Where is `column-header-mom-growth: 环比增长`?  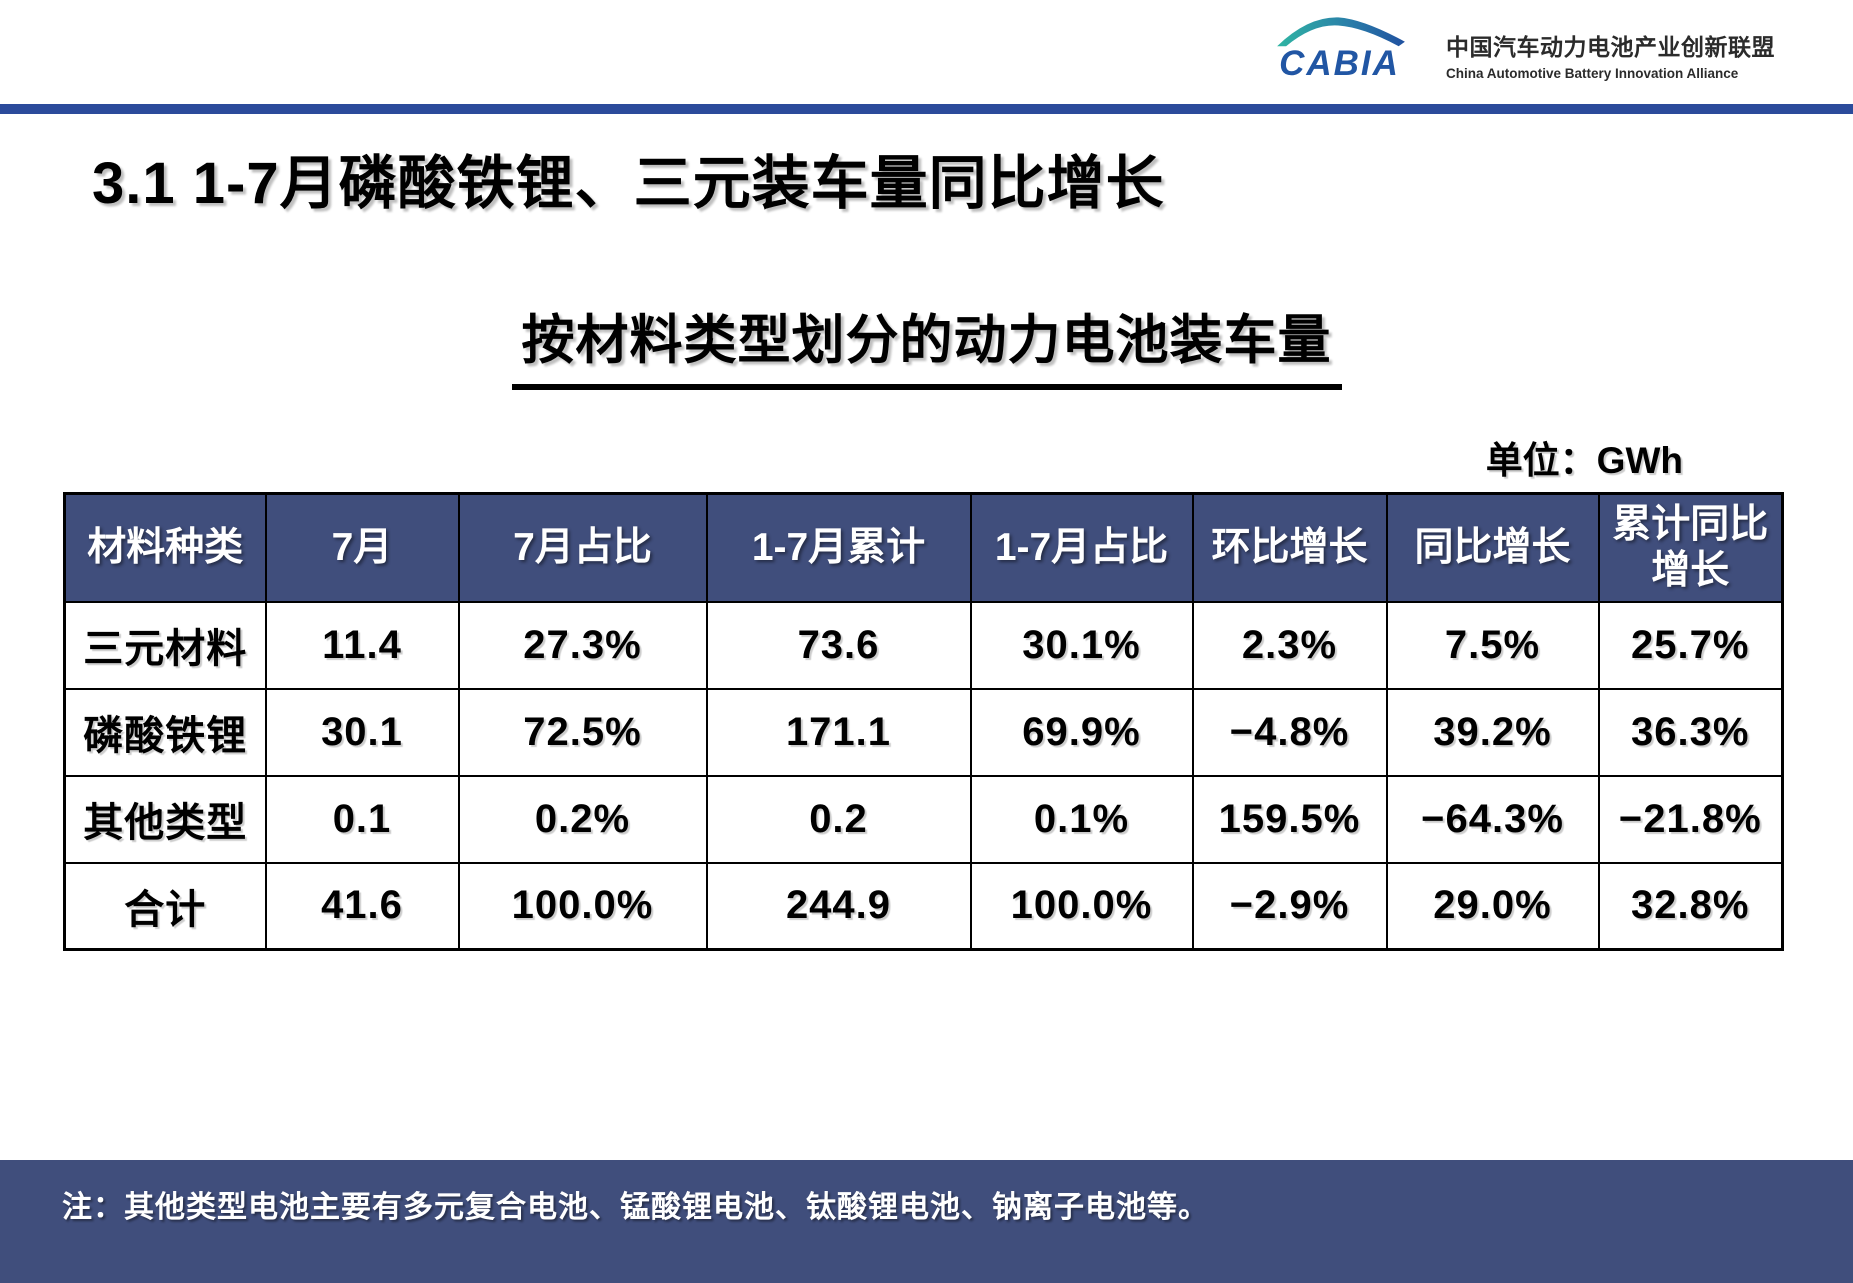
column-header-mom-growth: 环比增长 is located at coordinates (1289, 547).